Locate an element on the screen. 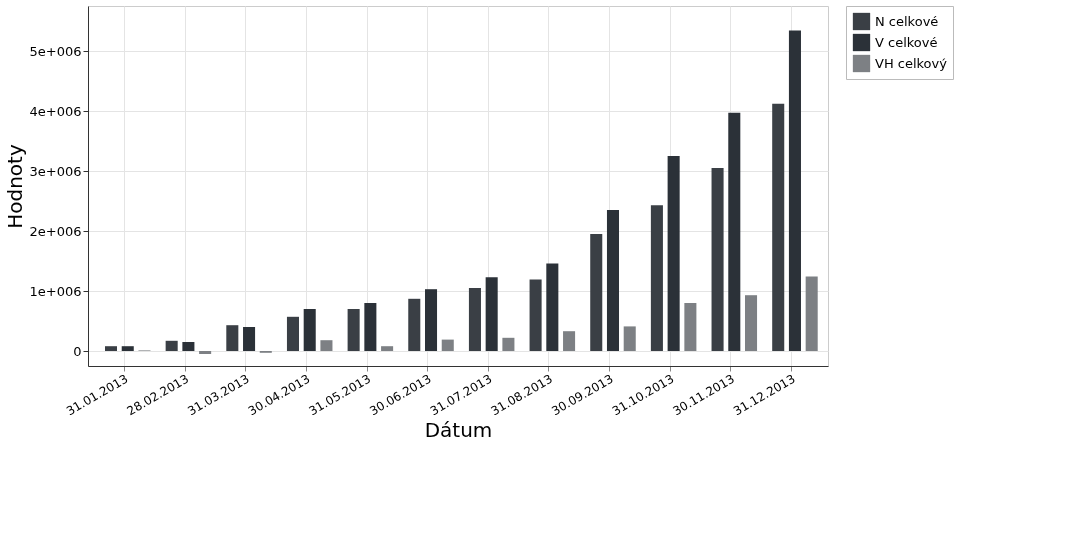 This screenshot has width=1065, height=541. y-axis-title: Hodnoty is located at coordinates (14, 186).